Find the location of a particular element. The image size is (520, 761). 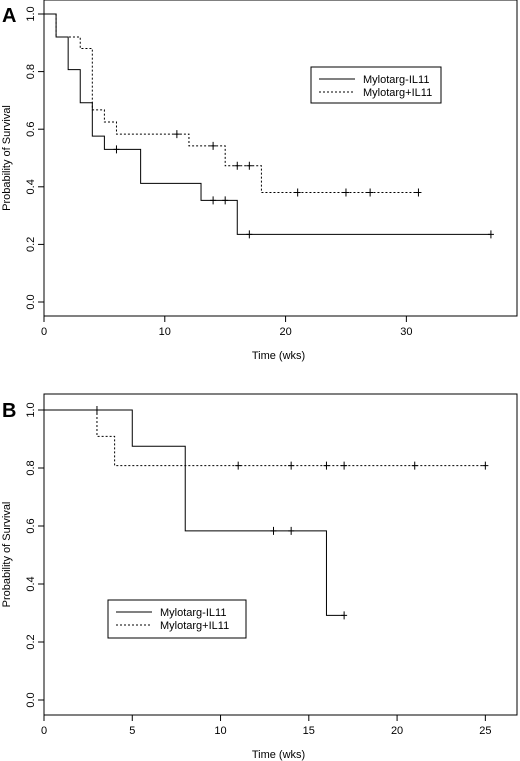

x-tick-label: 25 is located at coordinates (485, 731).